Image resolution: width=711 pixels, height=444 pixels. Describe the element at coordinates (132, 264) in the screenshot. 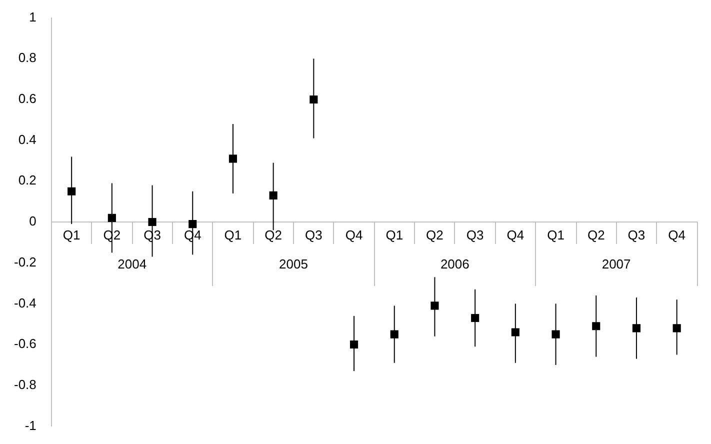

I see `annotation: 2004` at that location.